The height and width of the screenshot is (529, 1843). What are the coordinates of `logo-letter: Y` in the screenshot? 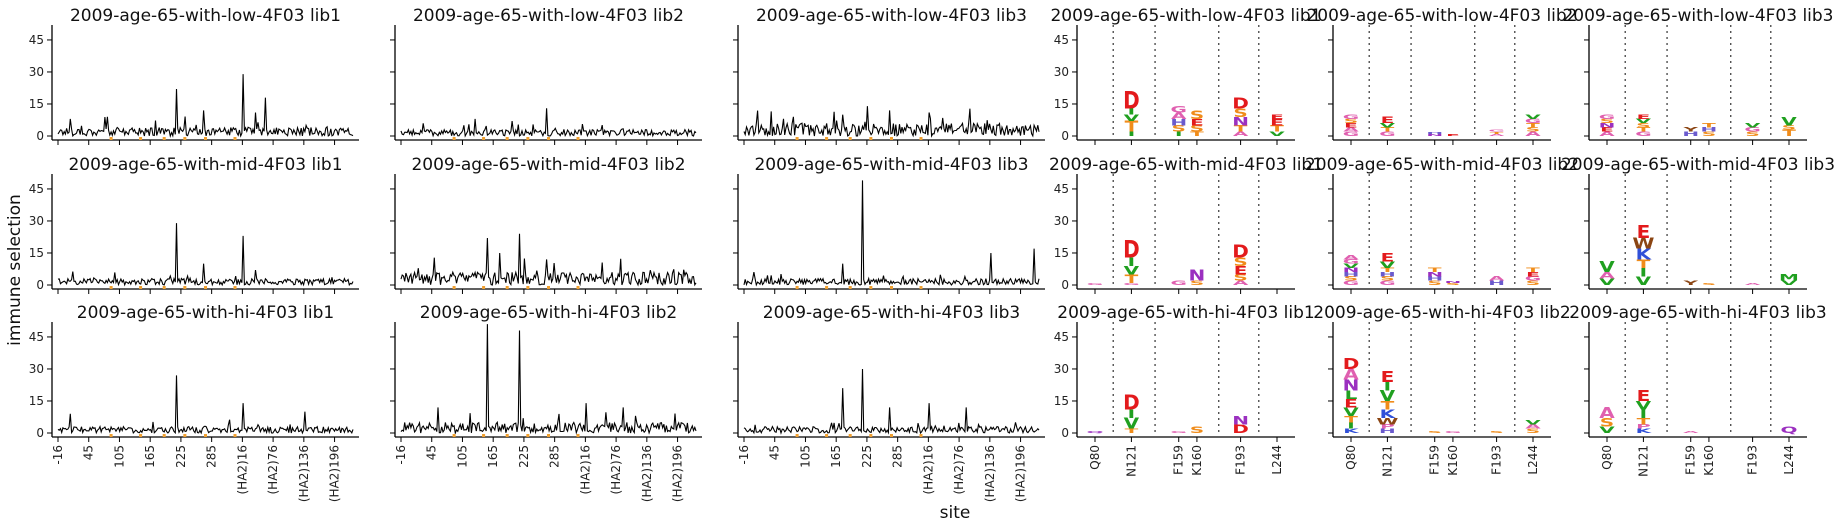 It's located at (1690, 130).